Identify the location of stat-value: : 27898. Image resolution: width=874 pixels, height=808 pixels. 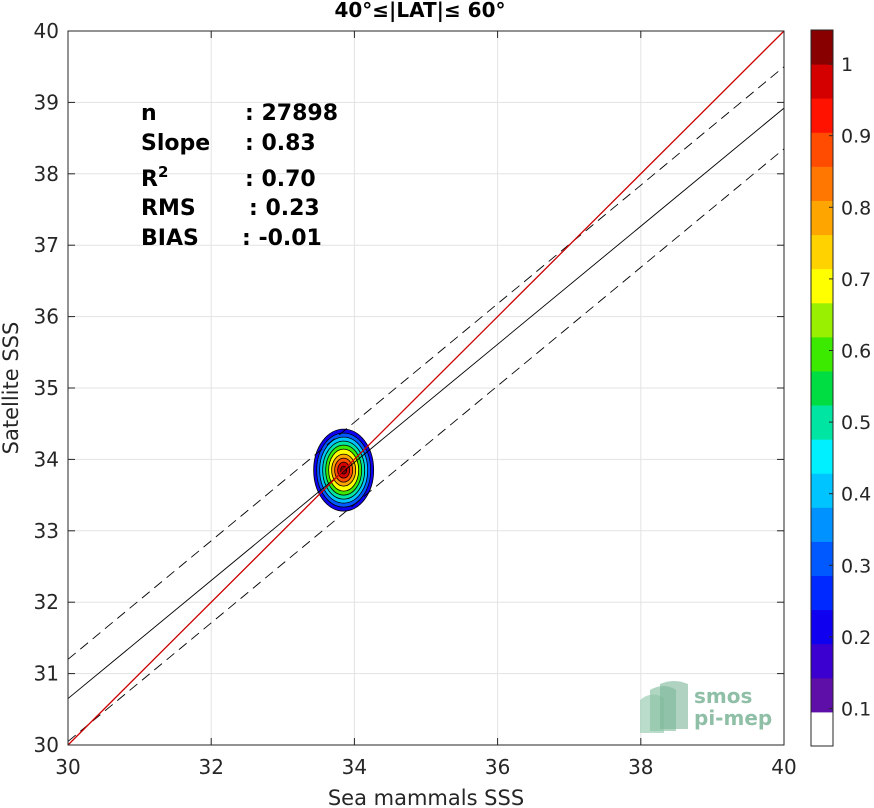
(291, 113).